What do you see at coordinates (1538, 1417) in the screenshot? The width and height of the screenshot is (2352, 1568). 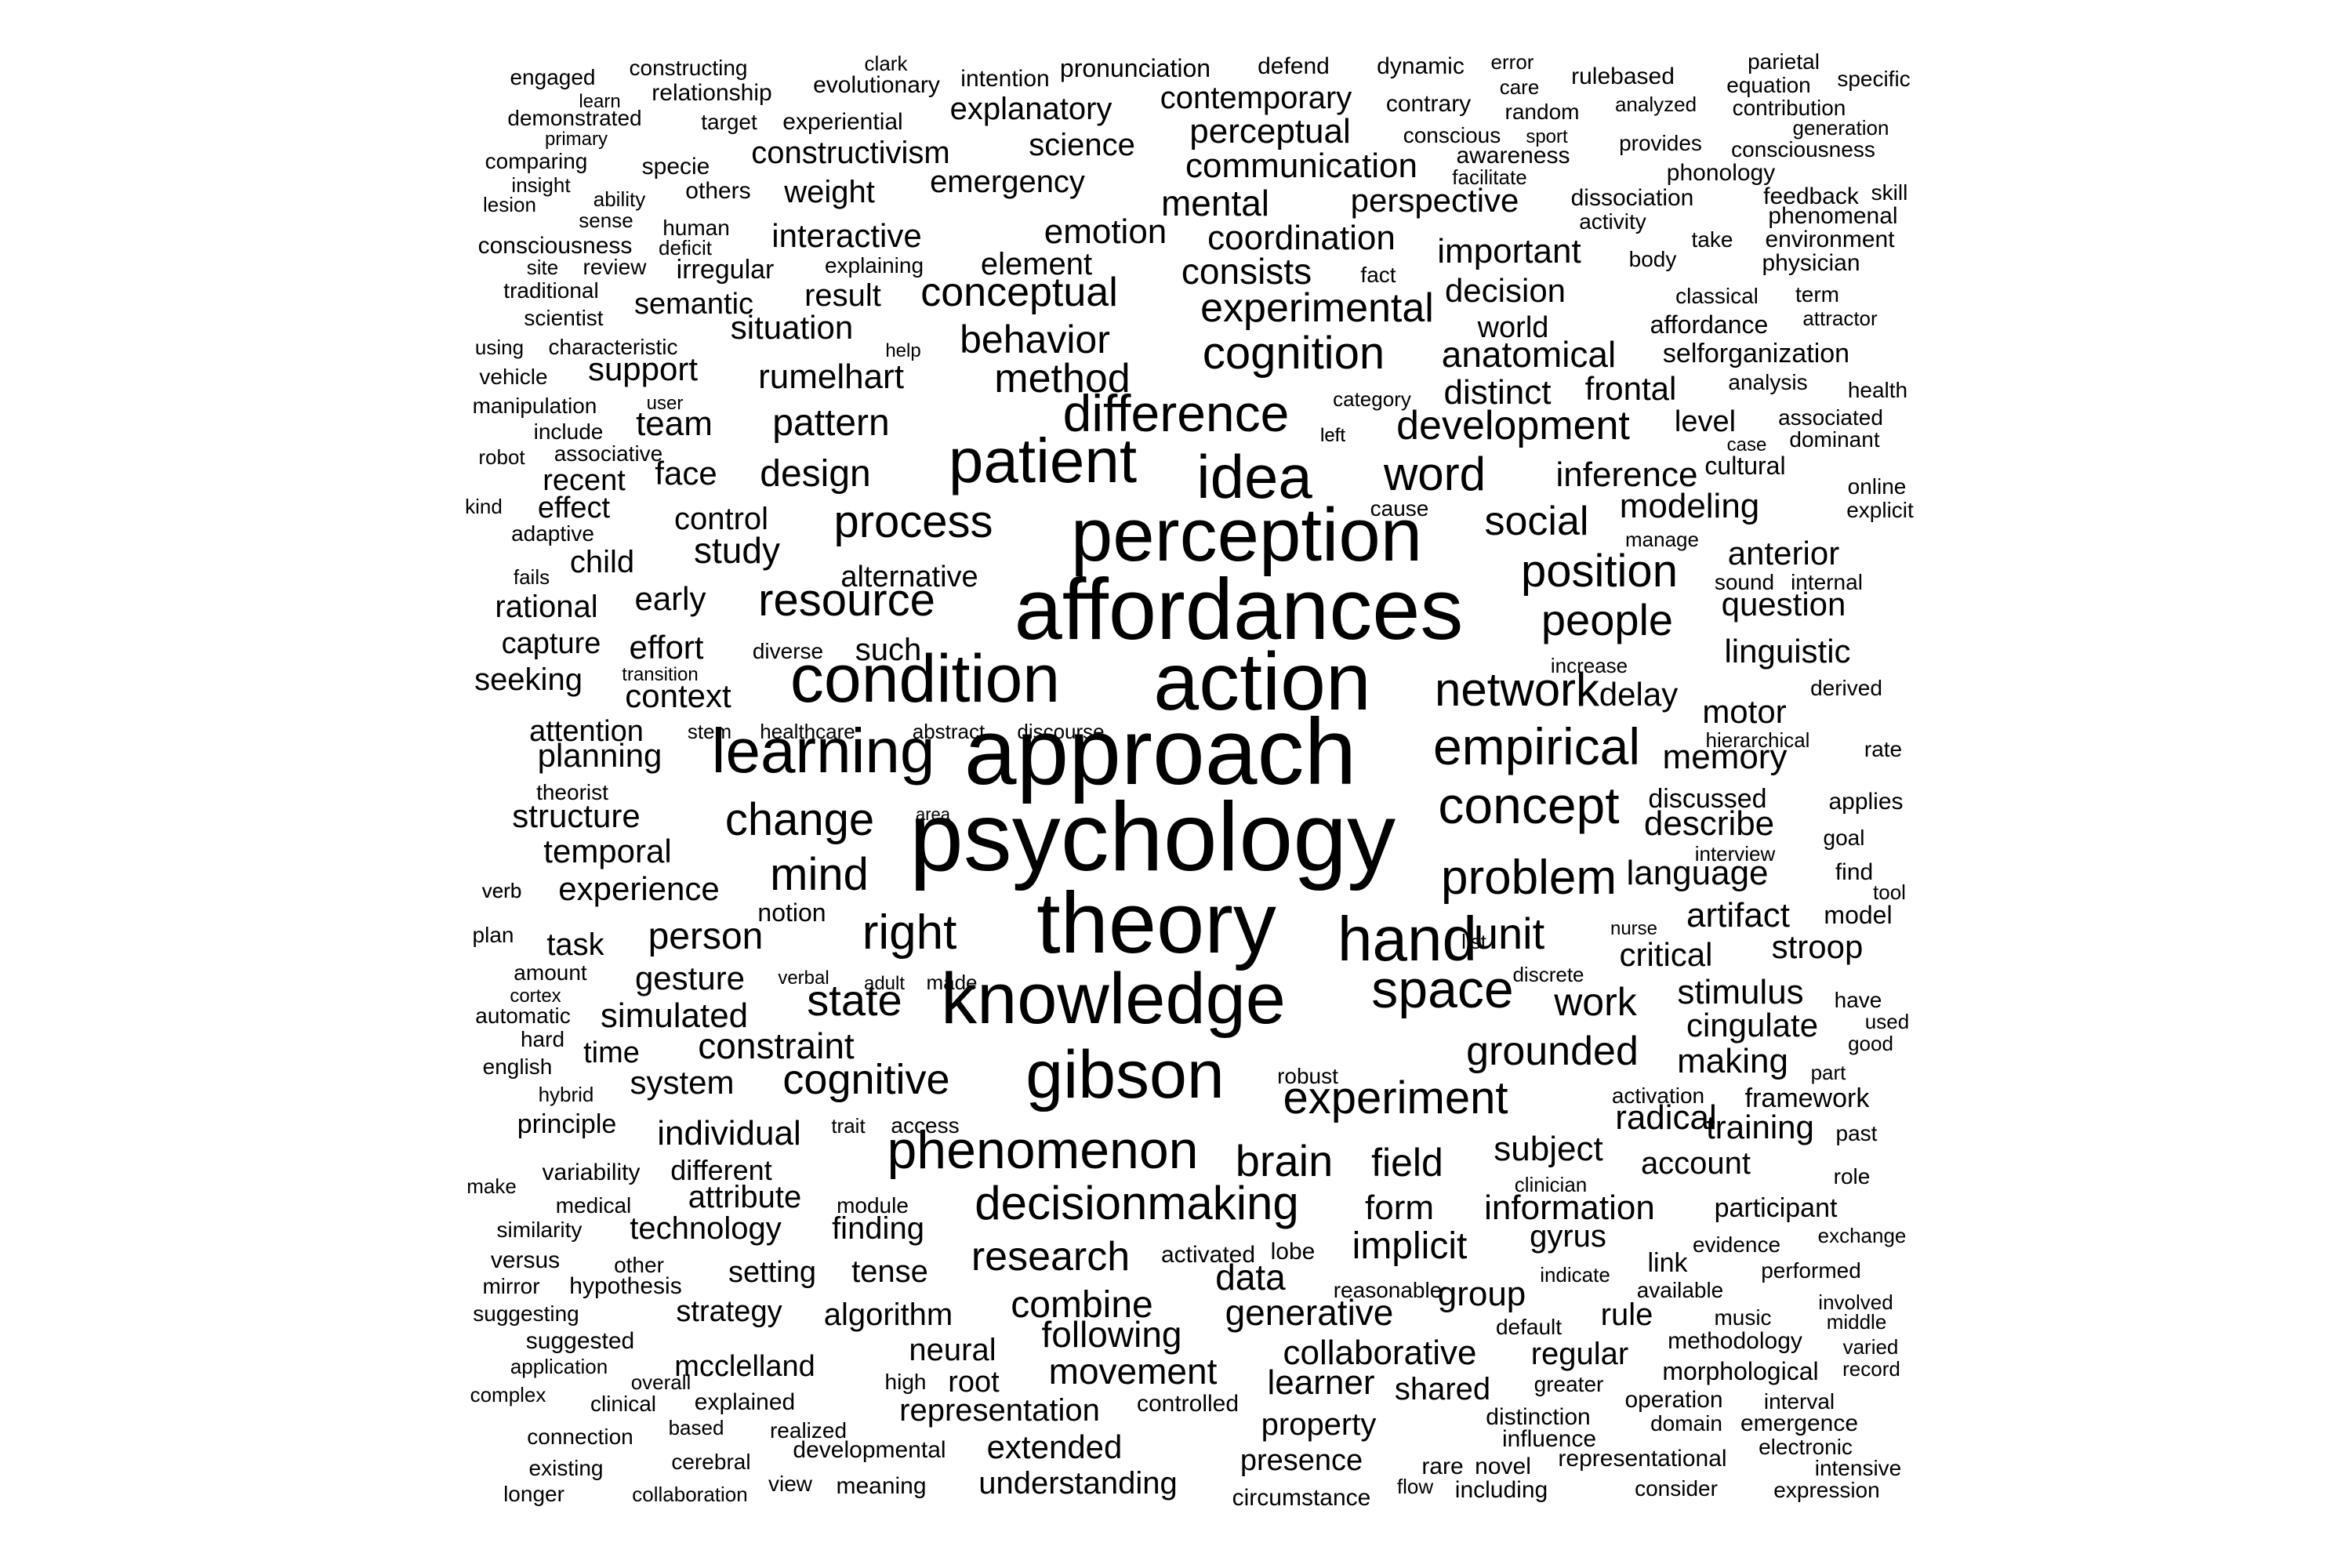 I see `word-distinction: distinction` at bounding box center [1538, 1417].